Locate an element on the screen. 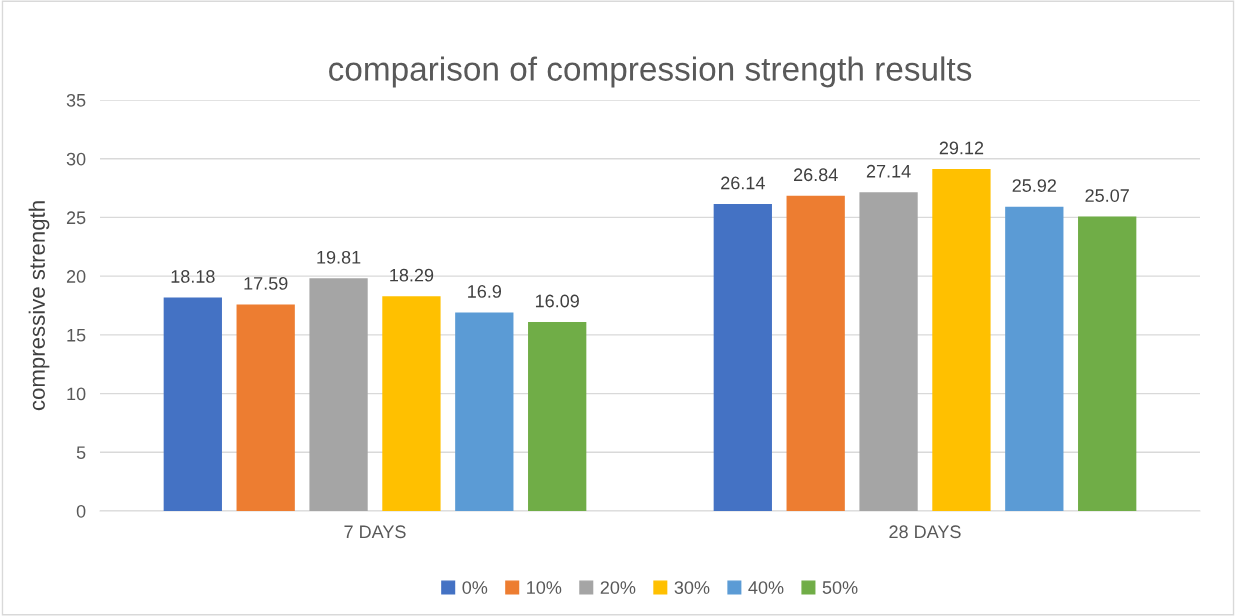 The height and width of the screenshot is (616, 1236). y-tick-label: 15 is located at coordinates (76, 335).